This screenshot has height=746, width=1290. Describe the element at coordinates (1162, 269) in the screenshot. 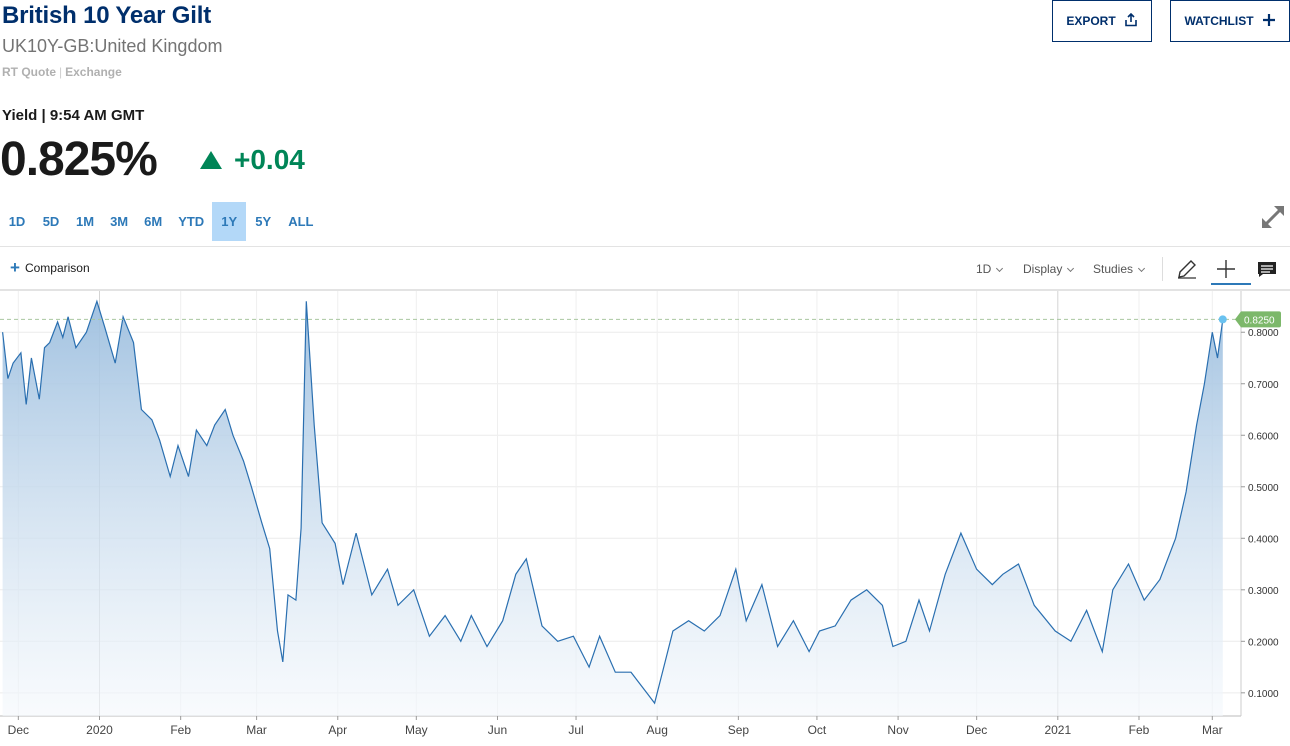

I see `toolbar-divider` at that location.